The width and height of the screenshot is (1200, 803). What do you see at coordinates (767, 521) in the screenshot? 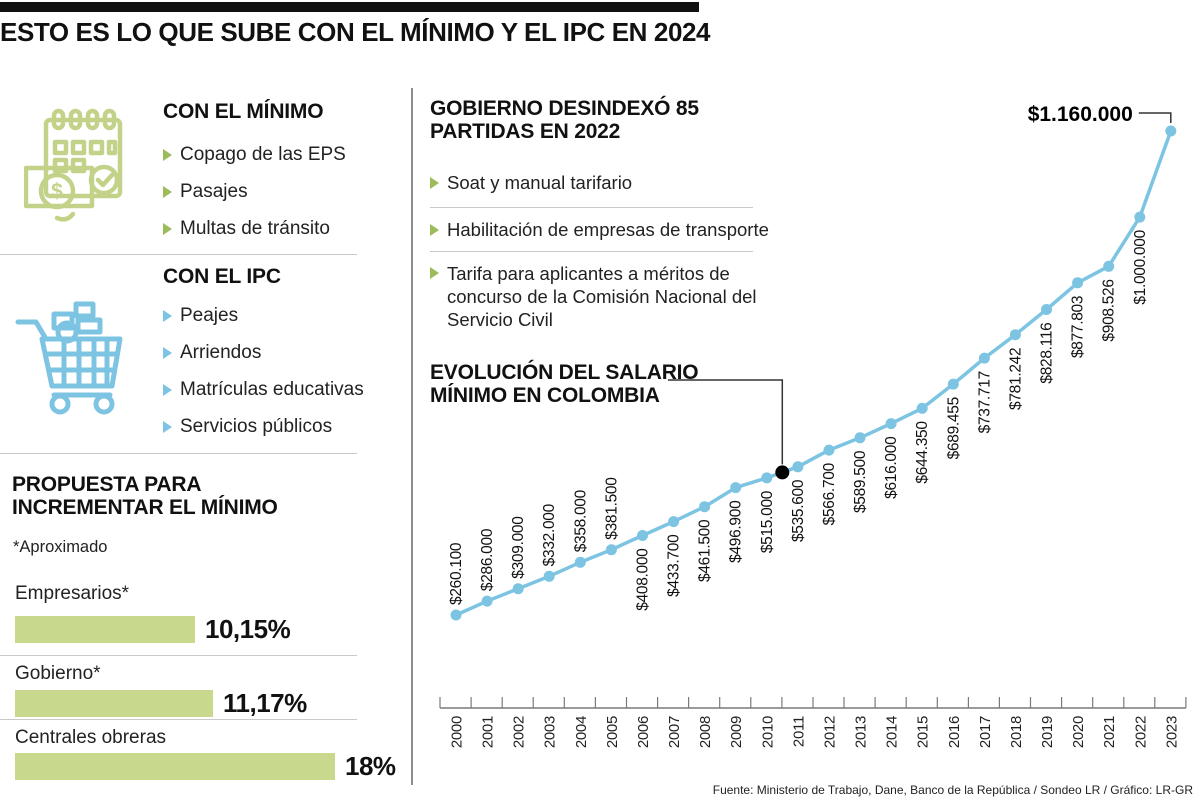
I see `chart-value-label: $515.000` at bounding box center [767, 521].